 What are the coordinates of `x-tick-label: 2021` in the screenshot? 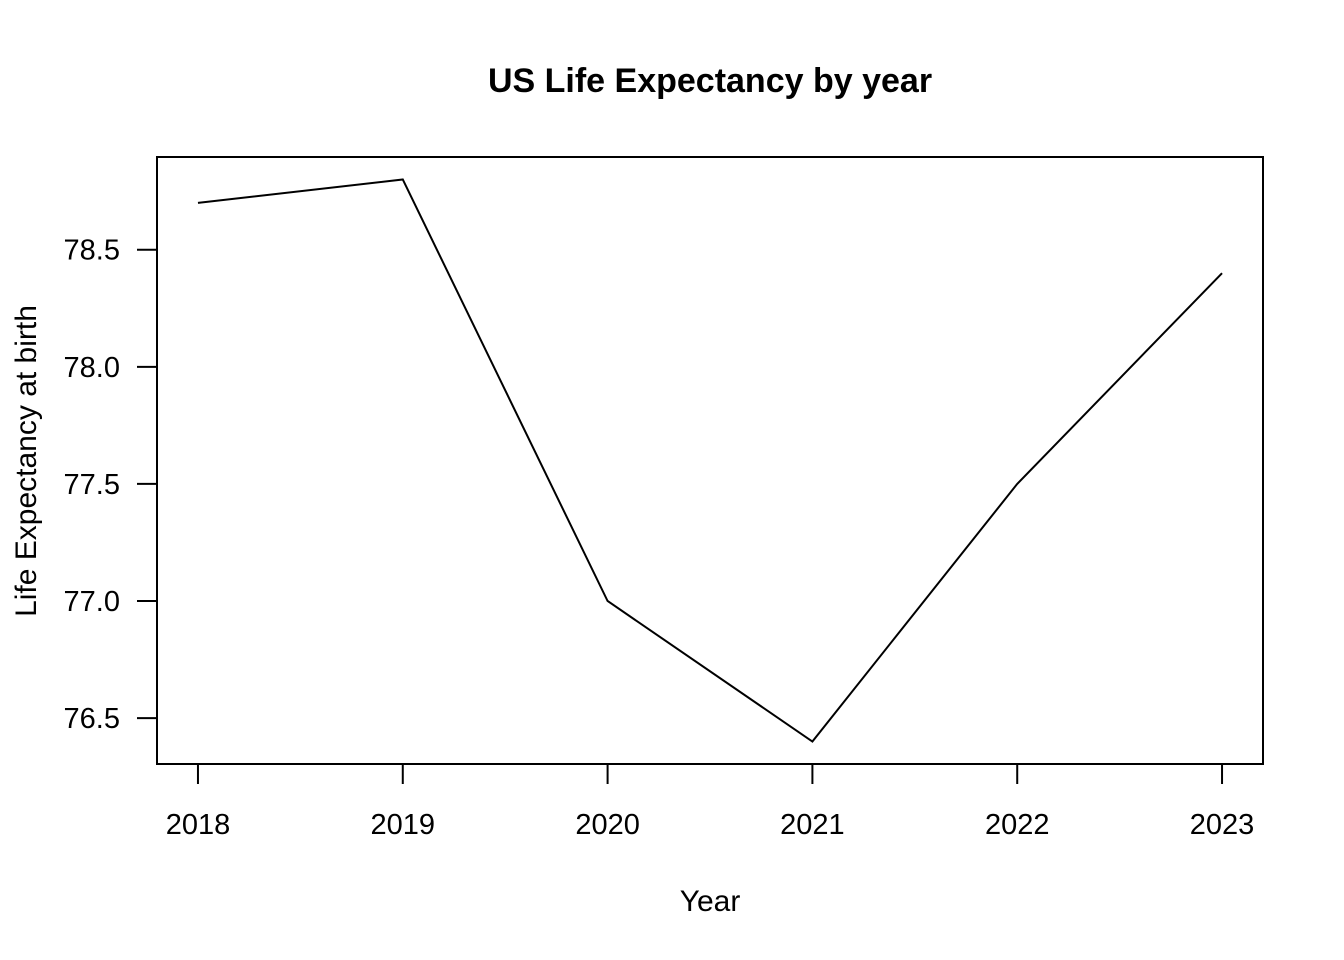 It's located at (812, 825).